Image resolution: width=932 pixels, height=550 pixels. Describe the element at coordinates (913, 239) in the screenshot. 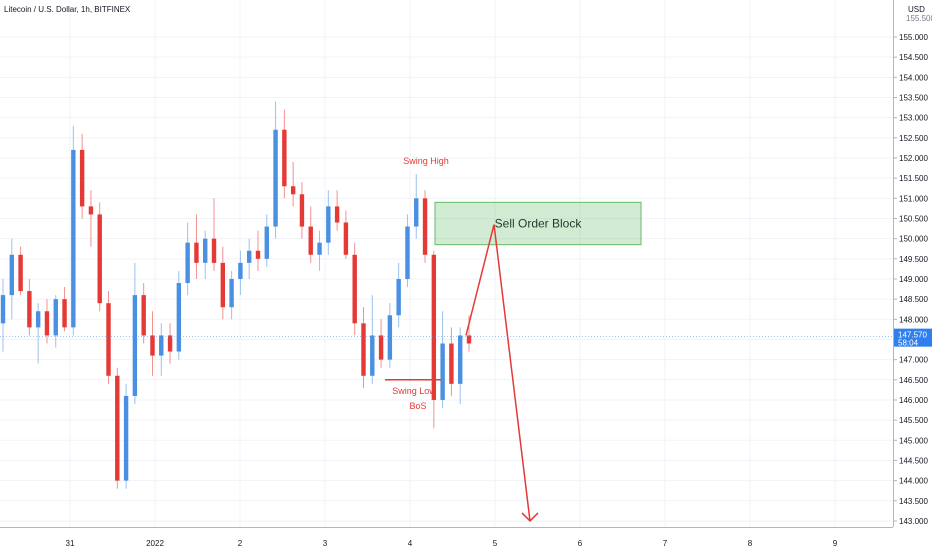

I see `y-tick-label: 150.000` at that location.